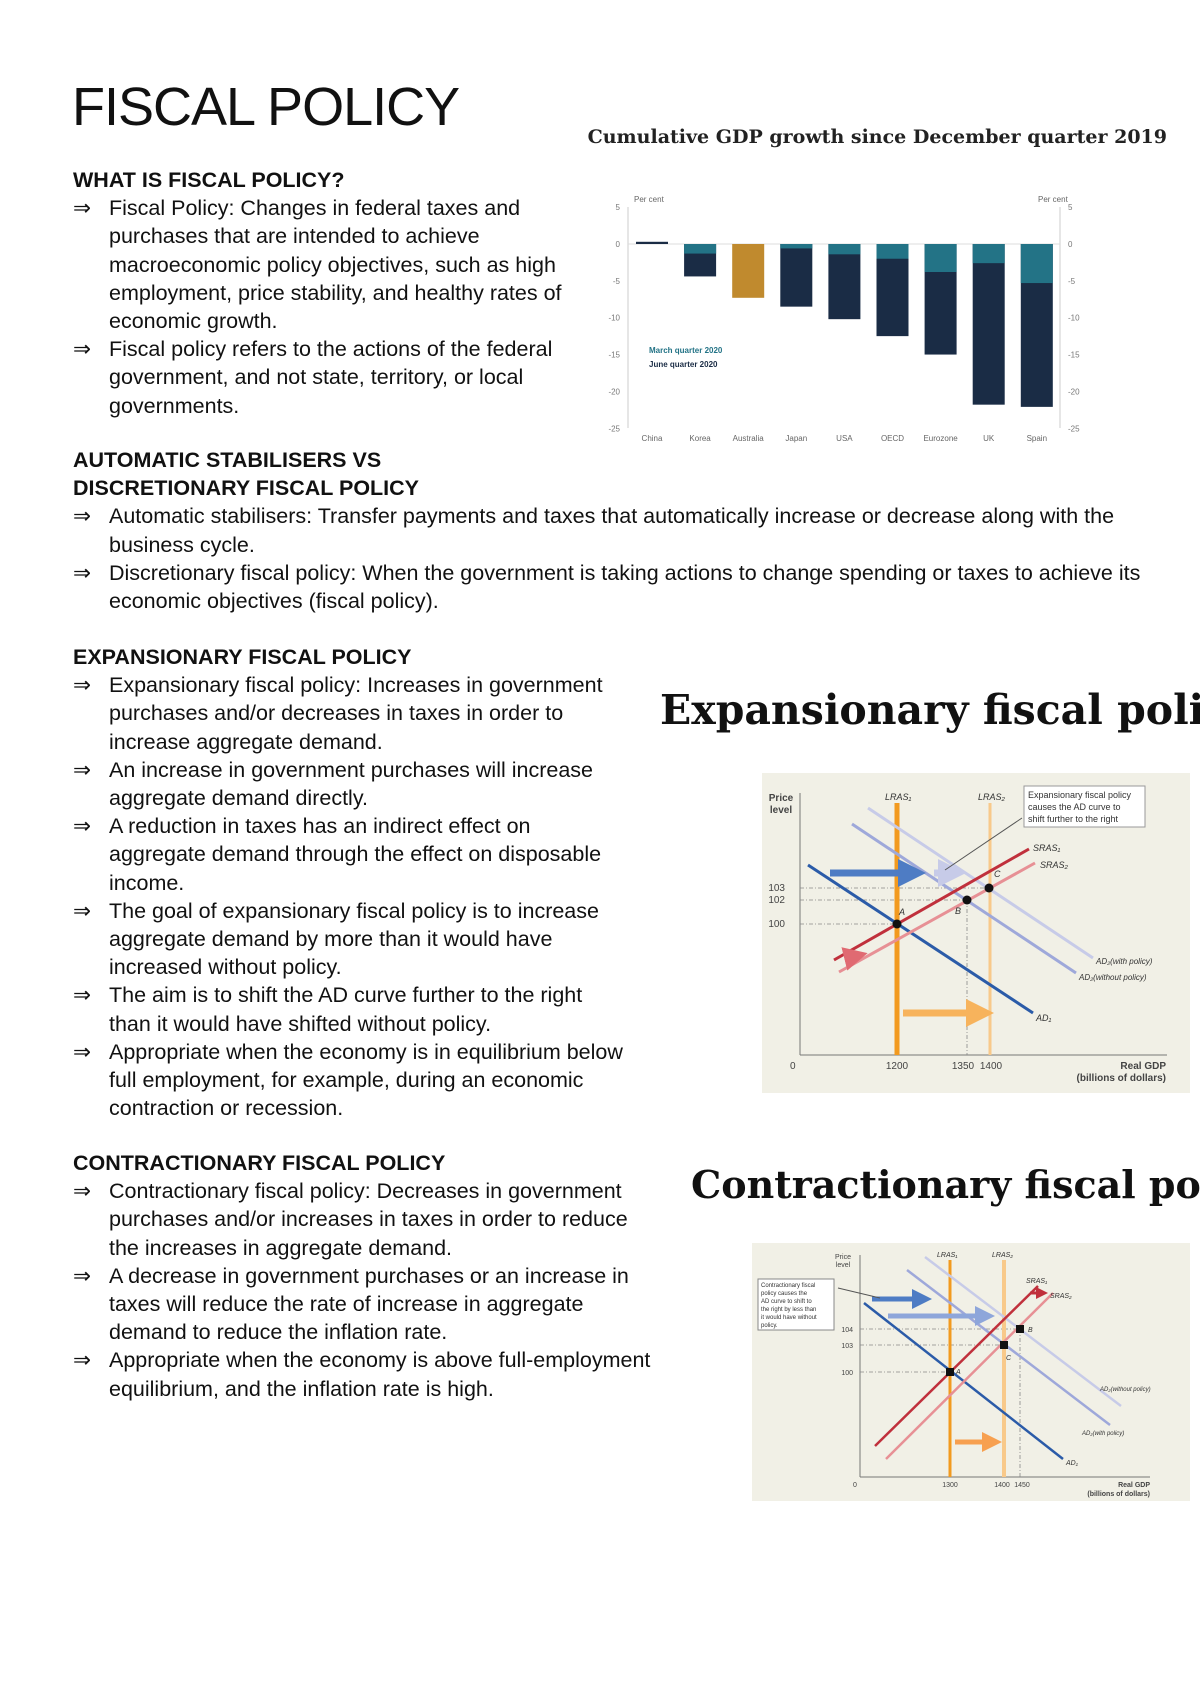 This screenshot has width=1200, height=1698. I want to click on note-text: the right by less than, so click(788, 1310).